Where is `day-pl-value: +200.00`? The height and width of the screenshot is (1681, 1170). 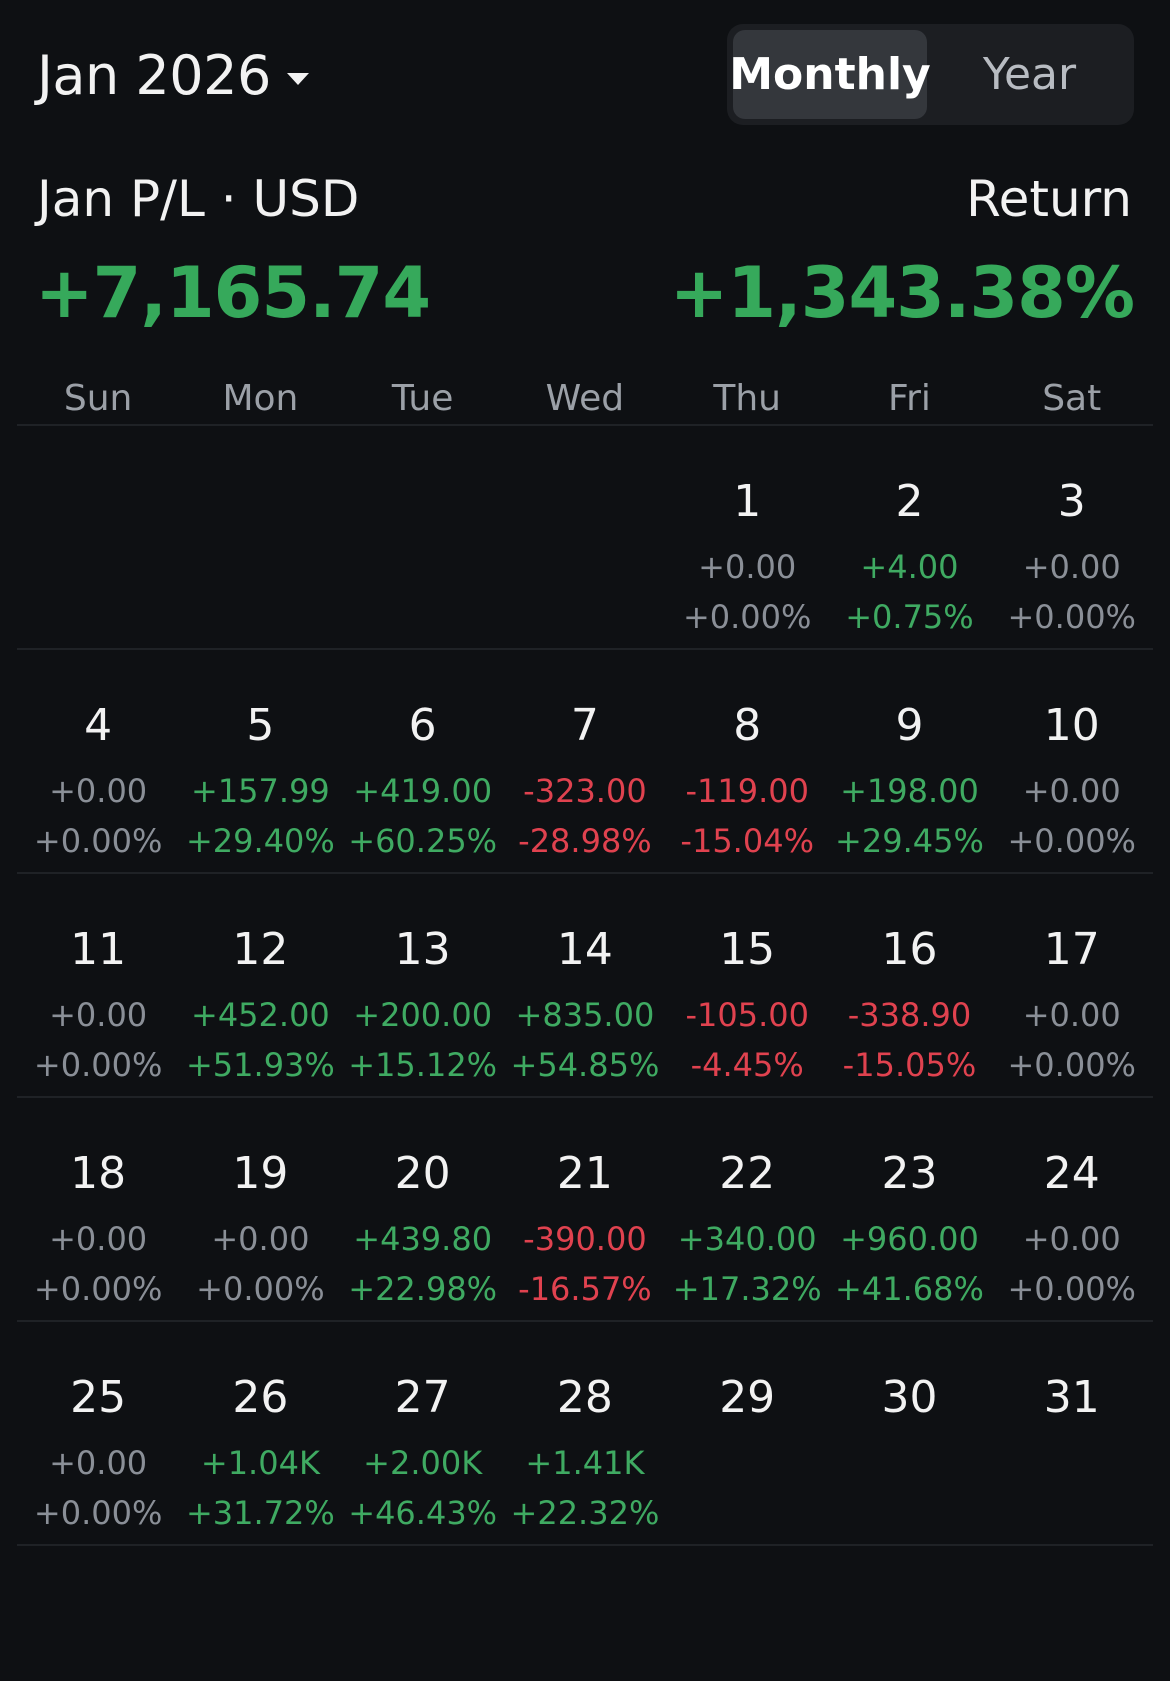
day-pl-value: +200.00 is located at coordinates (423, 1015).